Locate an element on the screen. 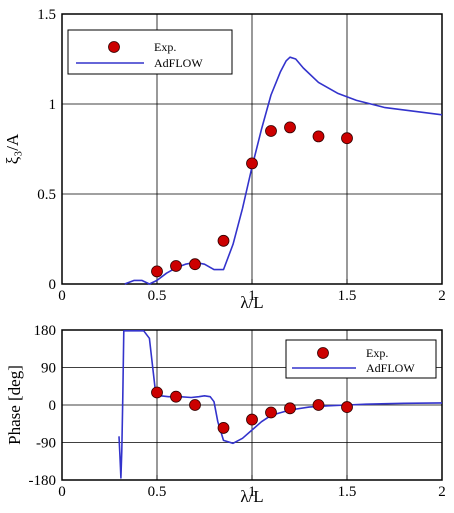  amplitude-y-tick-label-1: 0.5 is located at coordinates (46, 195).